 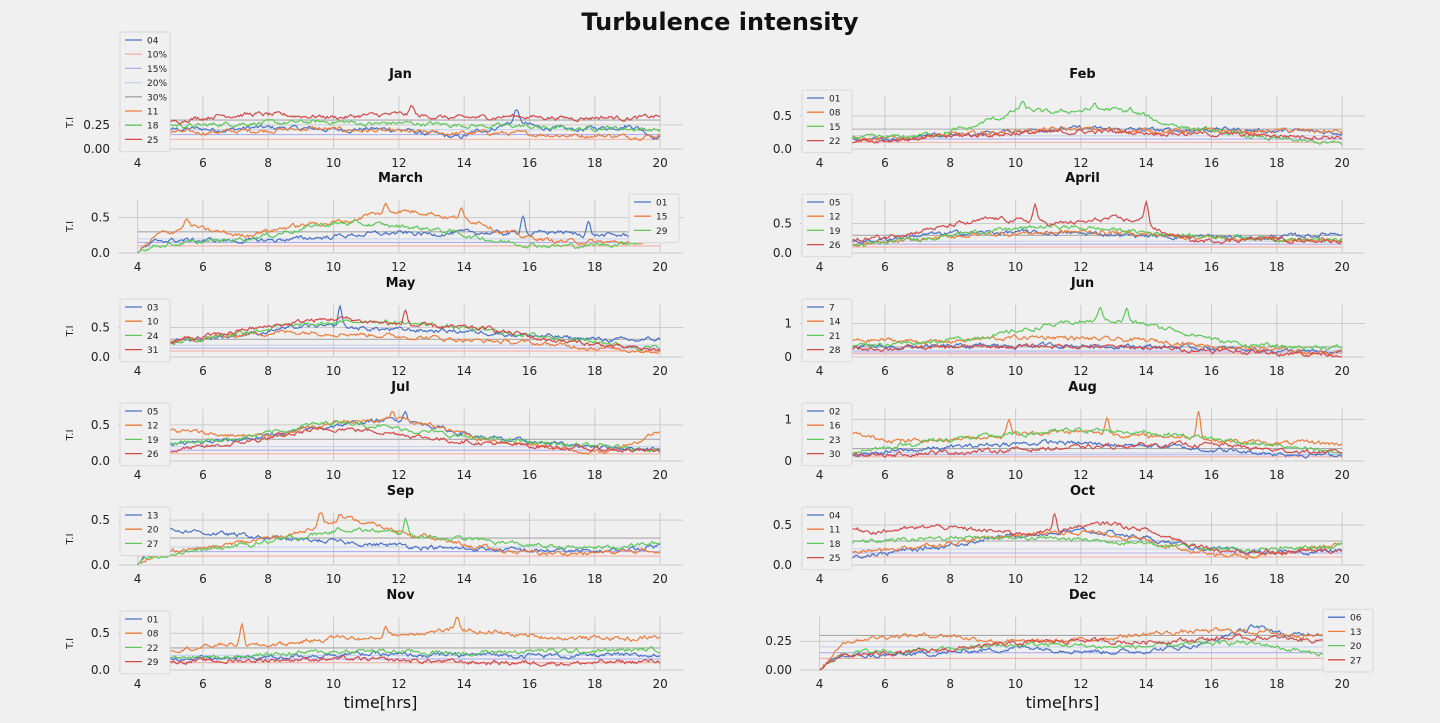 What do you see at coordinates (374, 327) in the screenshot?
I see `subplot-may: 4 6 8 10 12 14 16 18 20 0.0 0.5 May T.I 03 10 24 31` at bounding box center [374, 327].